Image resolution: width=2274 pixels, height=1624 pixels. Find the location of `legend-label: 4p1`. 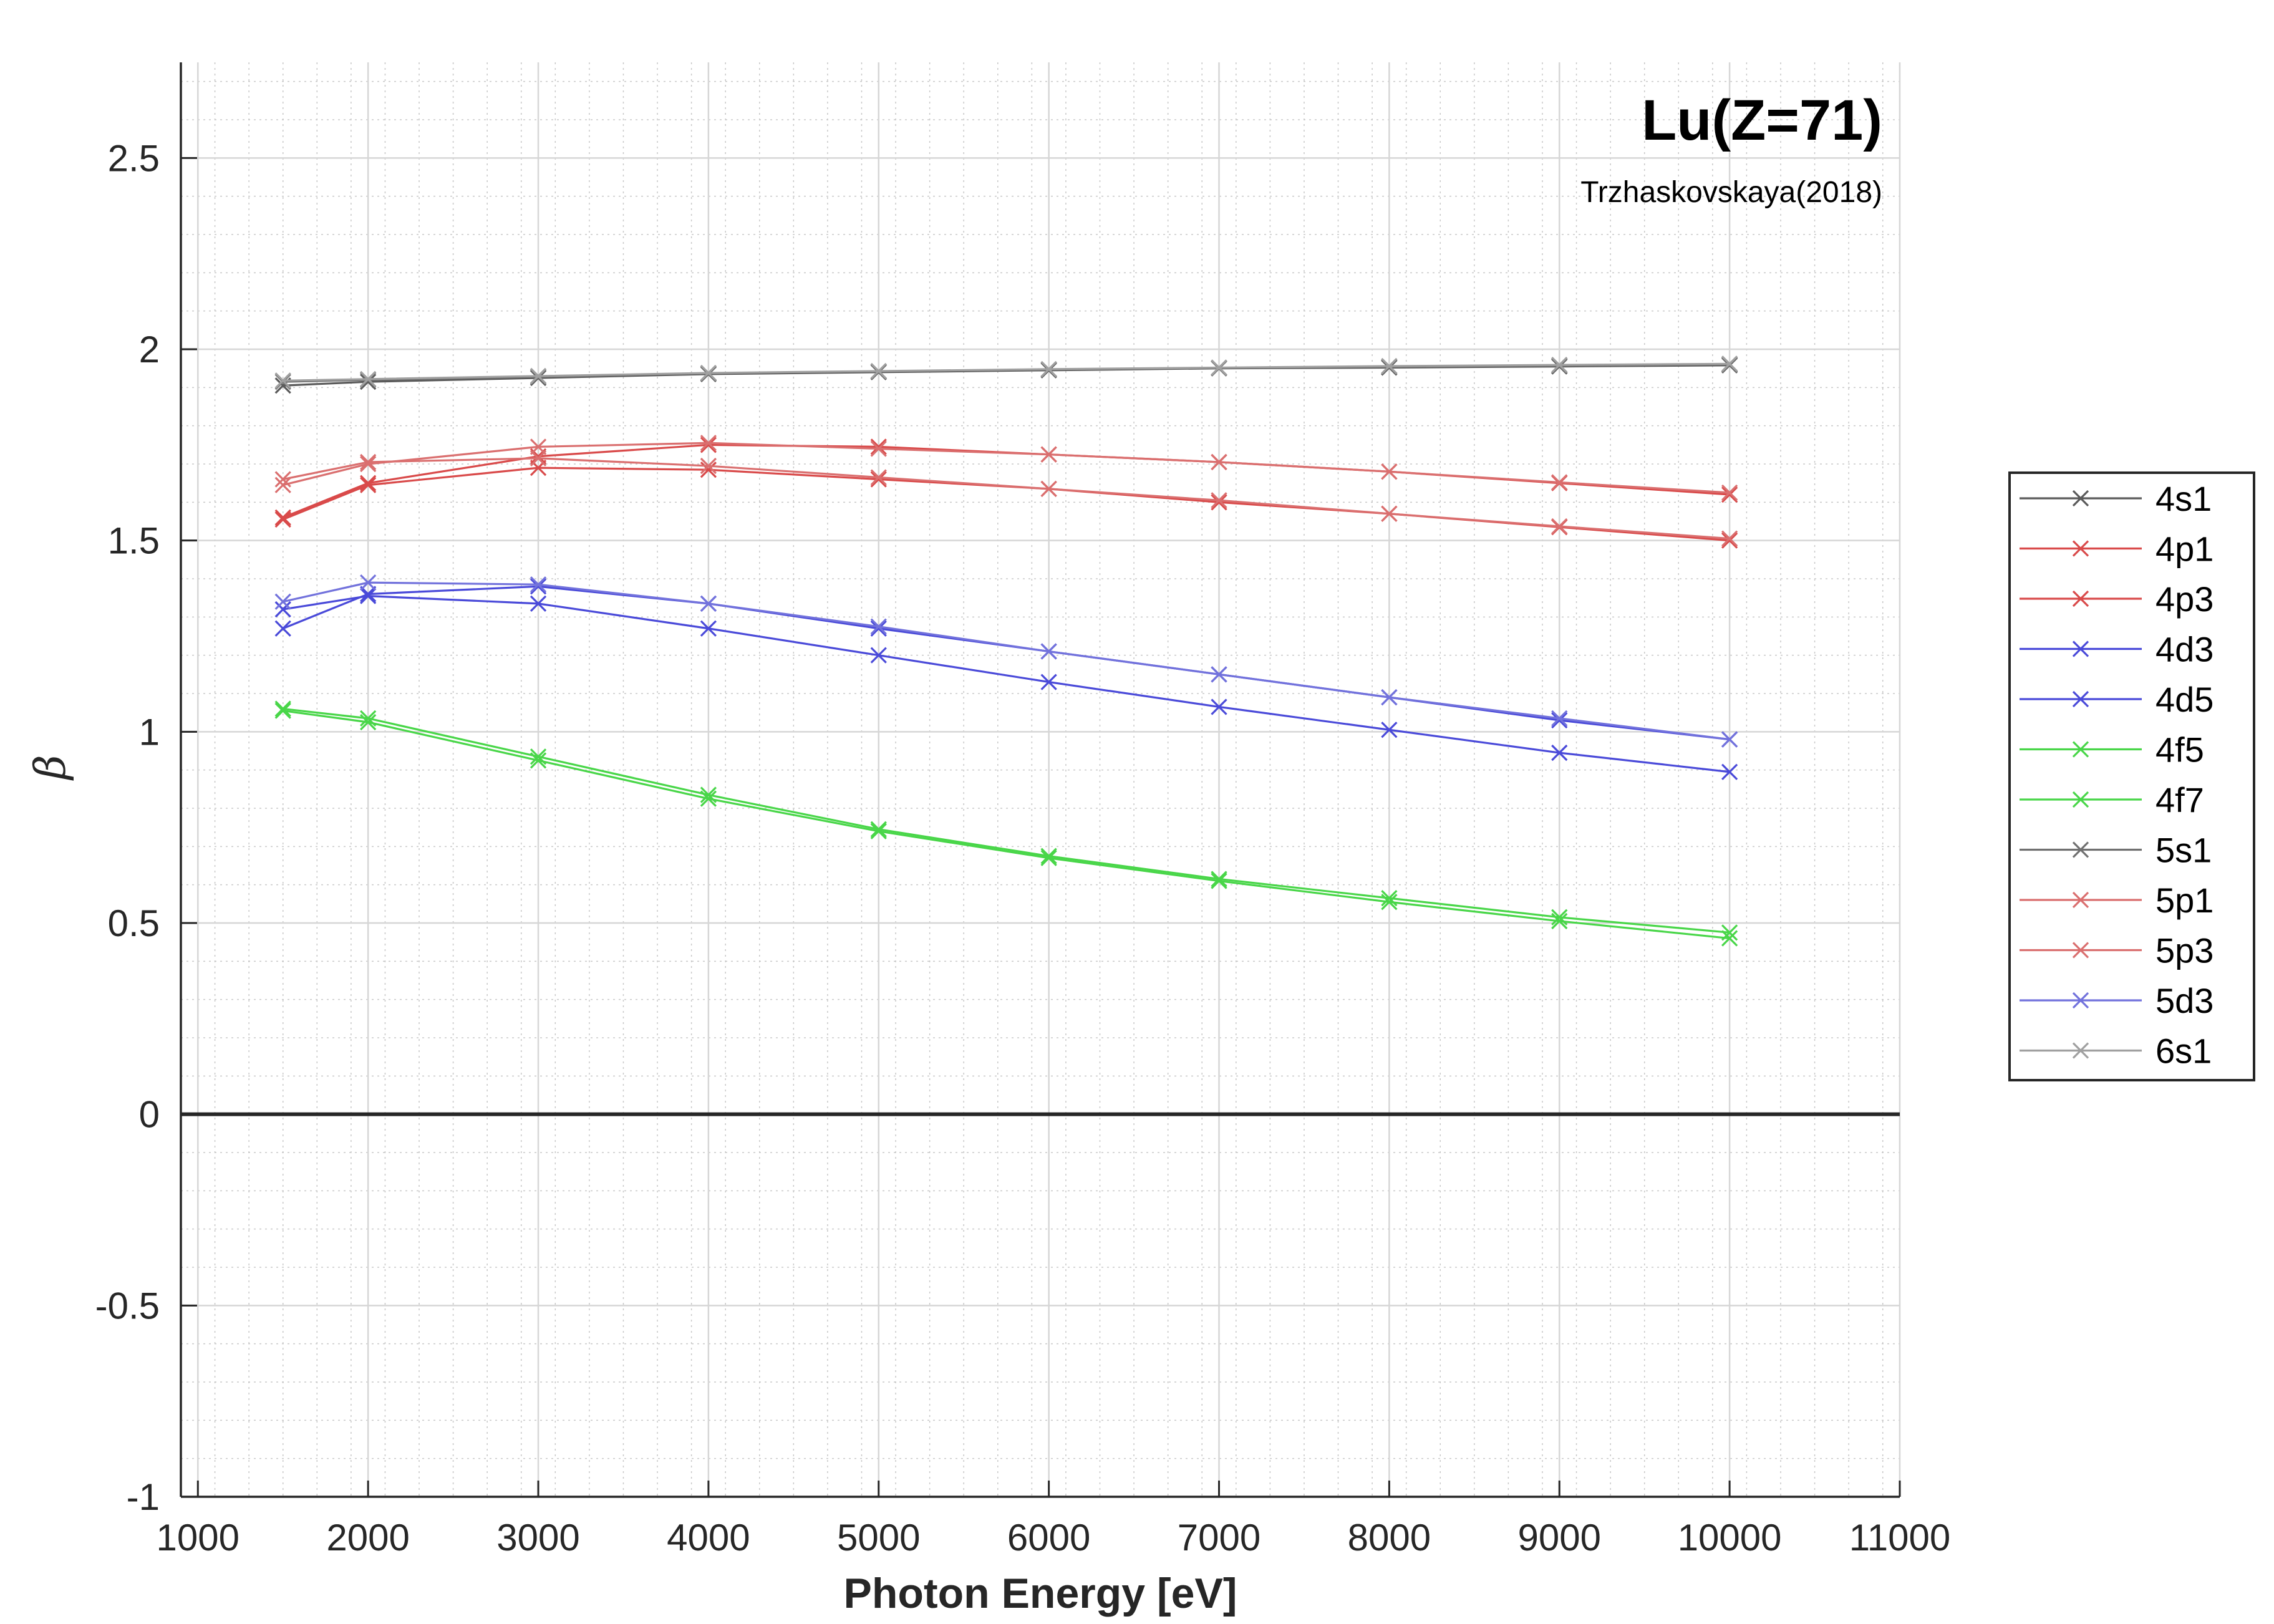

legend-label: 4p1 is located at coordinates (2184, 549).